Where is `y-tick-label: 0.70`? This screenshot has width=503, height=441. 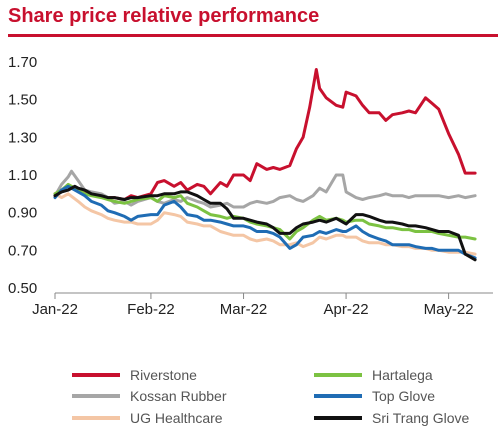
y-tick-label: 0.70 is located at coordinates (22, 250).